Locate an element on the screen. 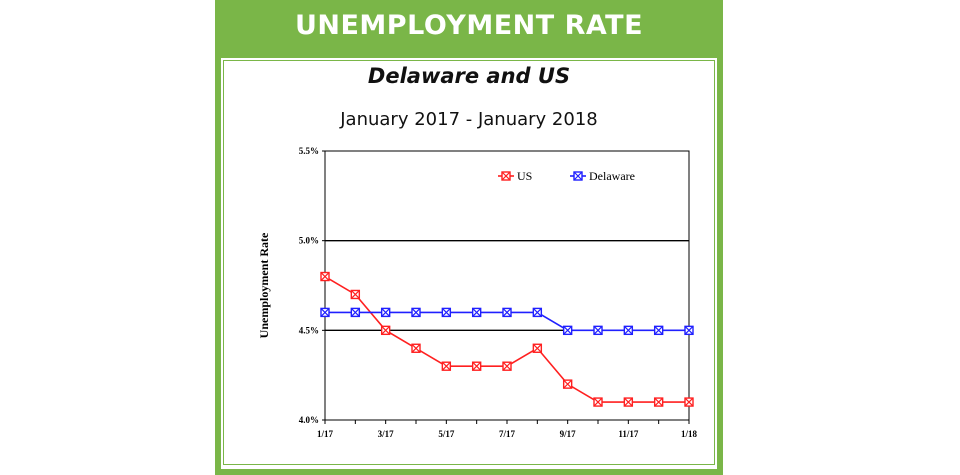 The image size is (960, 475). chart-subtitle: January 2017 - January 2018 is located at coordinates (469, 119).